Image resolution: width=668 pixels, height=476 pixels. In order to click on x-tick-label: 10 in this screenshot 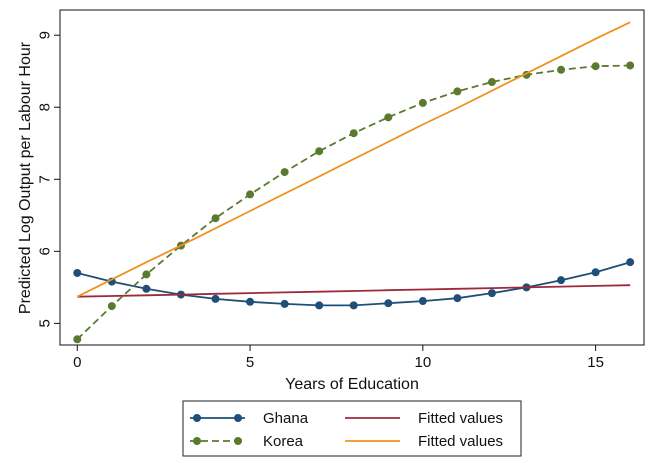, I will do `click(422, 362)`.